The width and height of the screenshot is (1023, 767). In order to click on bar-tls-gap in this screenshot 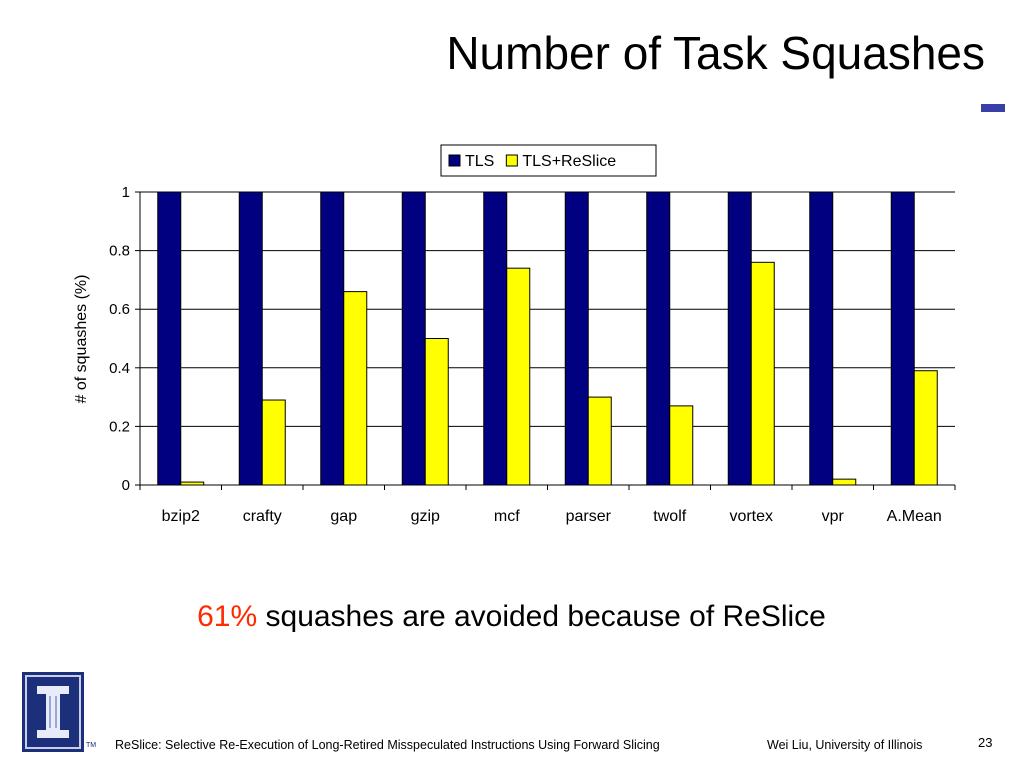, I will do `click(332, 338)`.